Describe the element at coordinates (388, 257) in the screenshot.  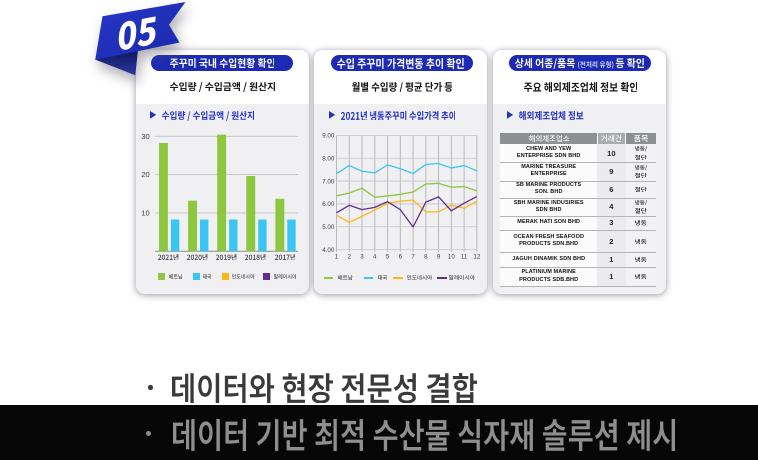
I see `svg-text: 5` at that location.